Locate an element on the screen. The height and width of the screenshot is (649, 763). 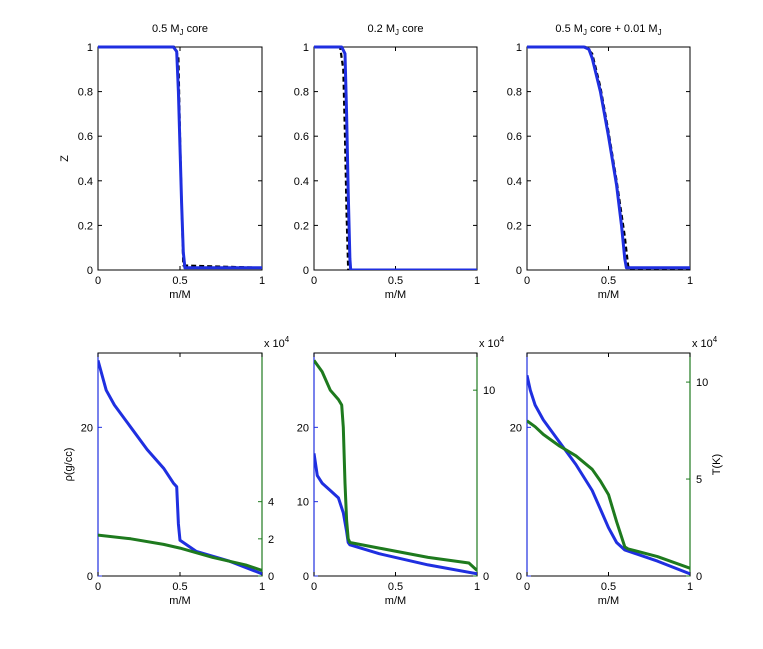
y-right-tick-label: 5 is located at coordinates (699, 480).